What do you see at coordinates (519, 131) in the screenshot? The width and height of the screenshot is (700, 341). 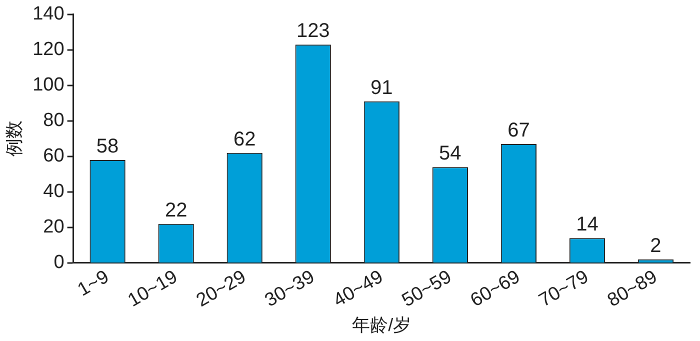 I see `data-label: 67` at bounding box center [519, 131].